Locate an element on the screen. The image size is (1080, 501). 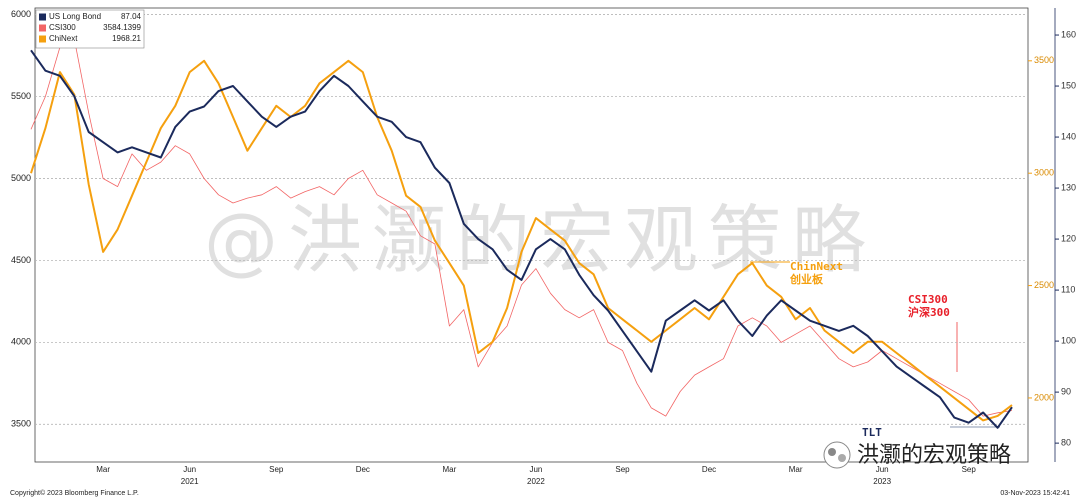
y3-tick-label: 120 is located at coordinates (1068, 238).